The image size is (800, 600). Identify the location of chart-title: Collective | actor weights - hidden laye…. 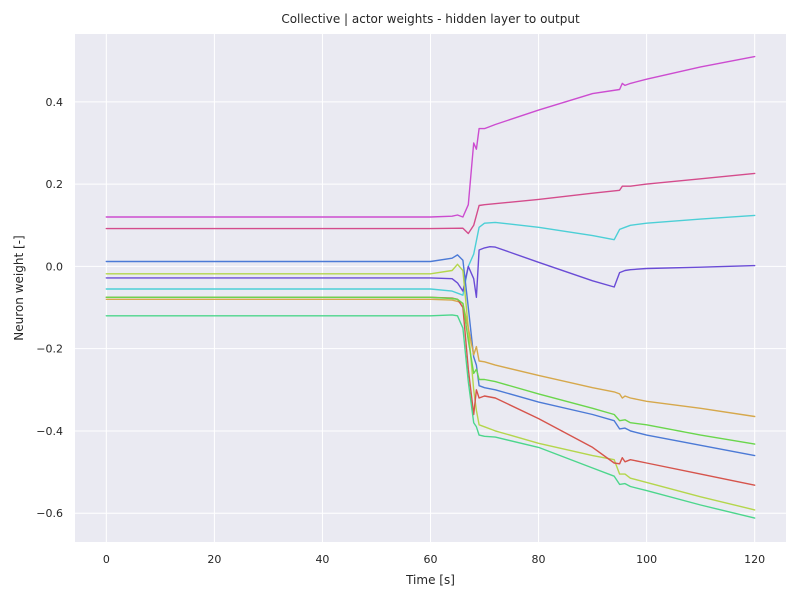
(430, 19).